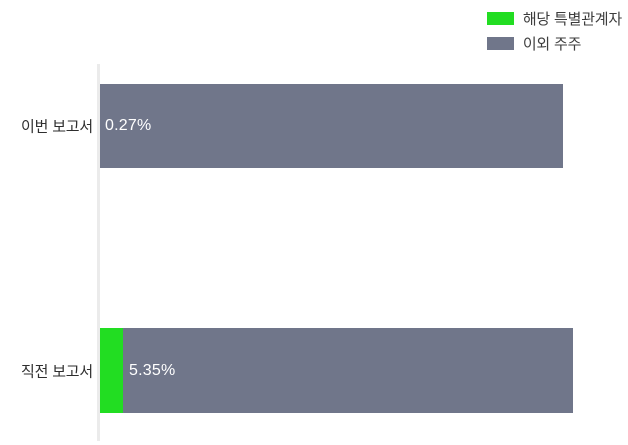 This screenshot has height=445, width=628. I want to click on legend-label-other-shareholders: 이외 주주, so click(552, 44).